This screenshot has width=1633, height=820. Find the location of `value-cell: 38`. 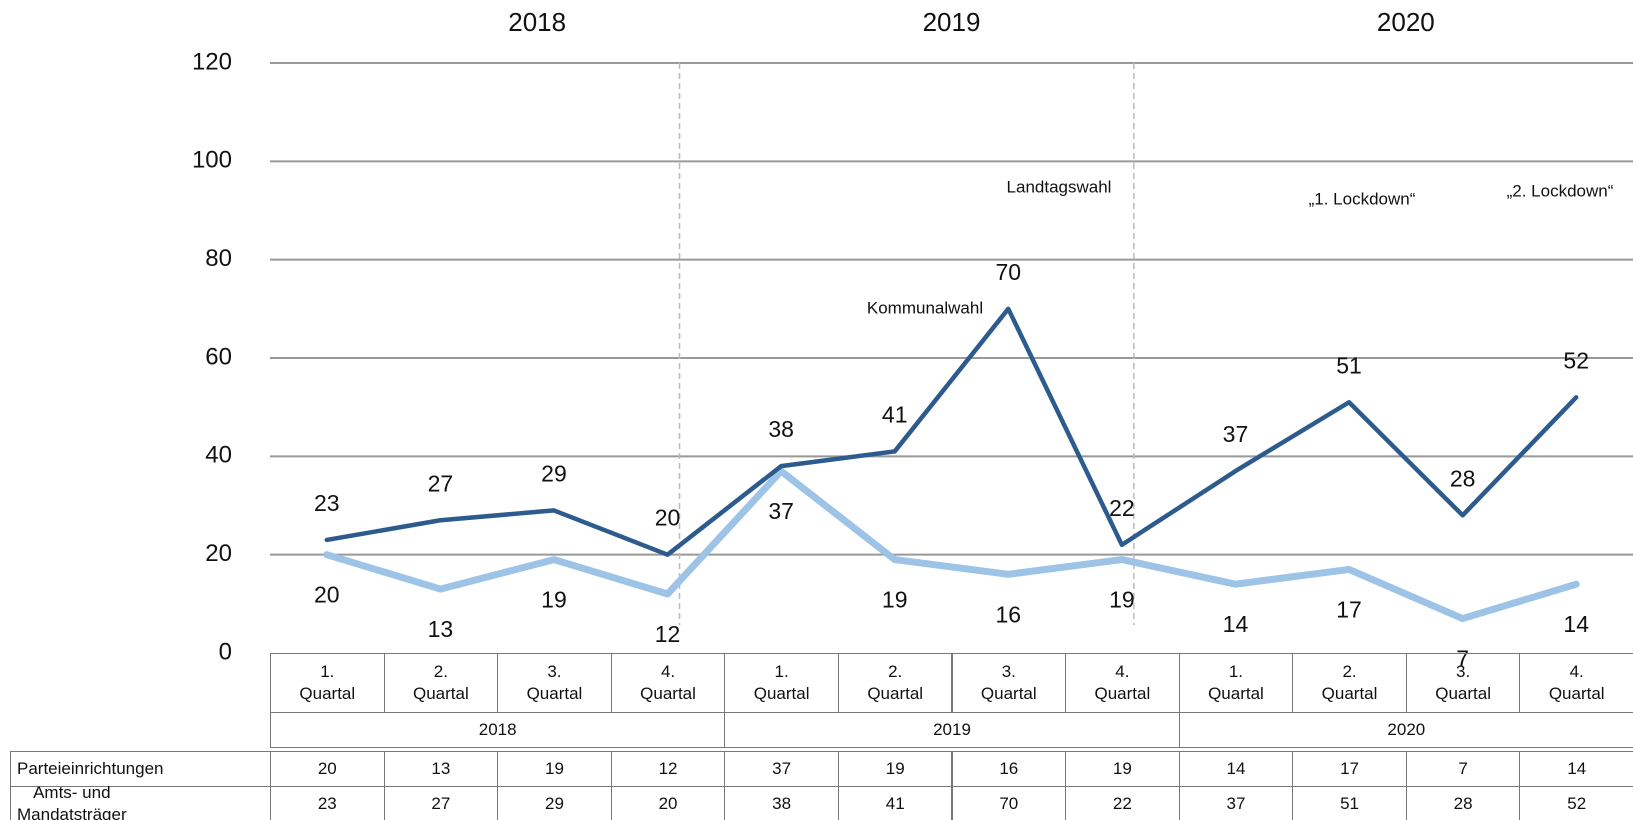

value-cell: 38 is located at coordinates (781, 803).